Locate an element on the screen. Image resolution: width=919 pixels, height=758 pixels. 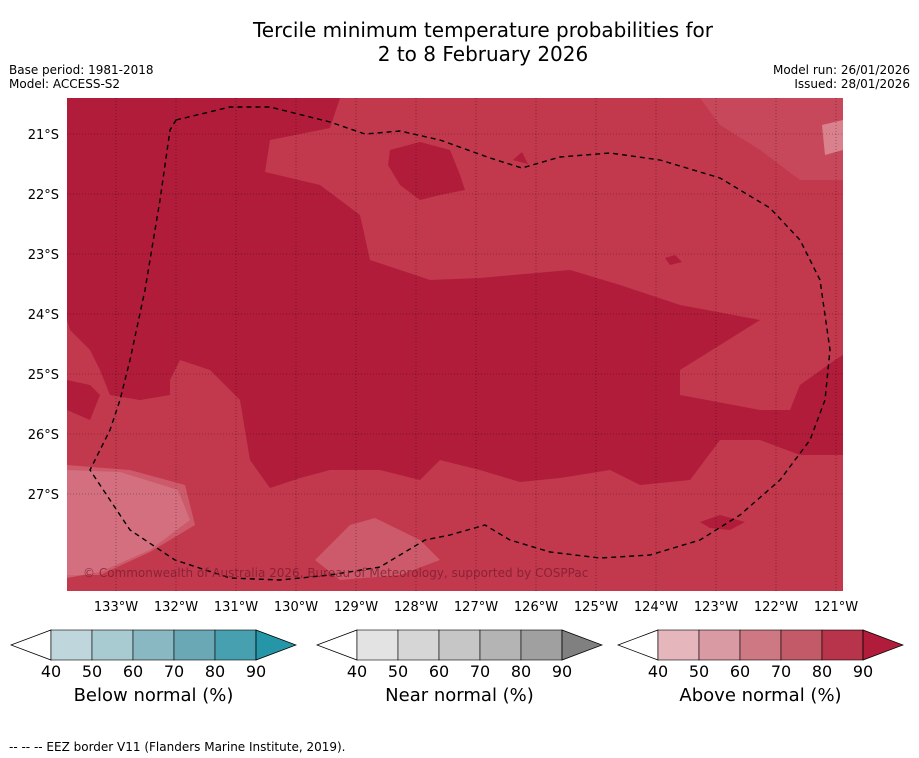
region-above-60-70-ne is located at coordinates (771, 139).